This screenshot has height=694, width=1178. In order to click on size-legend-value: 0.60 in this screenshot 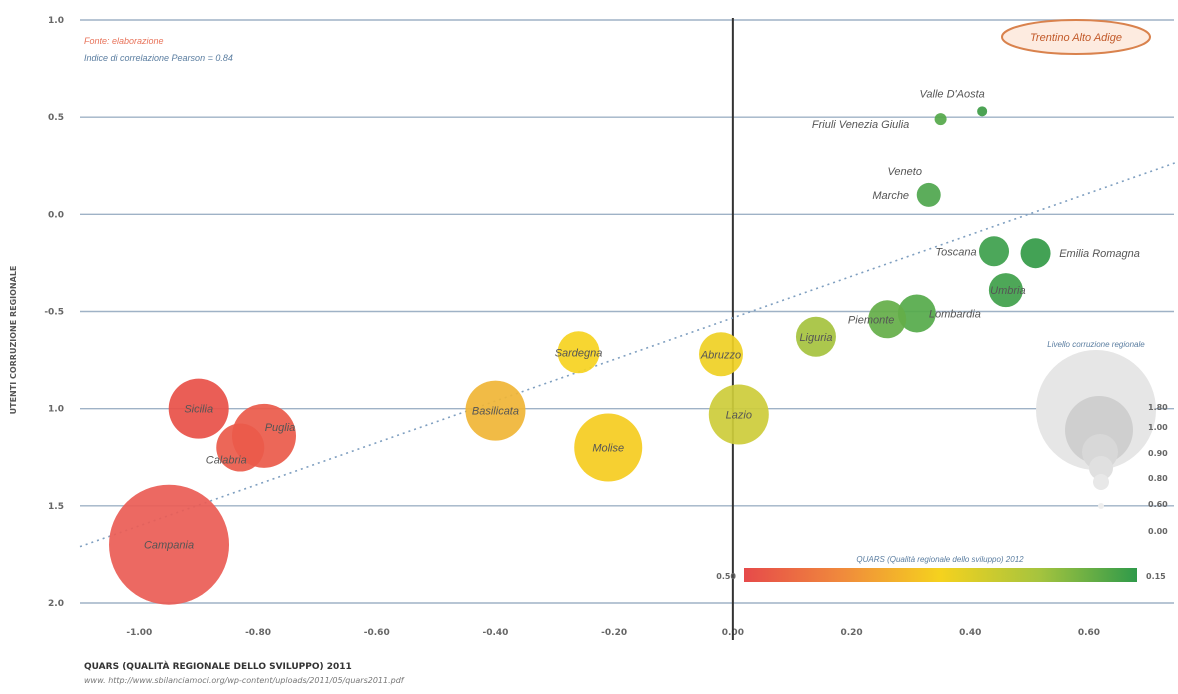, I will do `click(1158, 504)`.